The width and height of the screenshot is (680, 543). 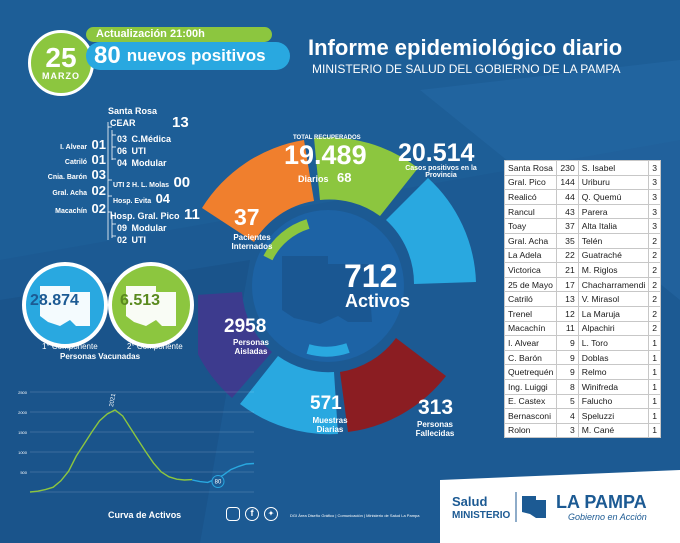 I want to click on pico-label: Hosp. Gral. Pico, so click(x=145, y=216).